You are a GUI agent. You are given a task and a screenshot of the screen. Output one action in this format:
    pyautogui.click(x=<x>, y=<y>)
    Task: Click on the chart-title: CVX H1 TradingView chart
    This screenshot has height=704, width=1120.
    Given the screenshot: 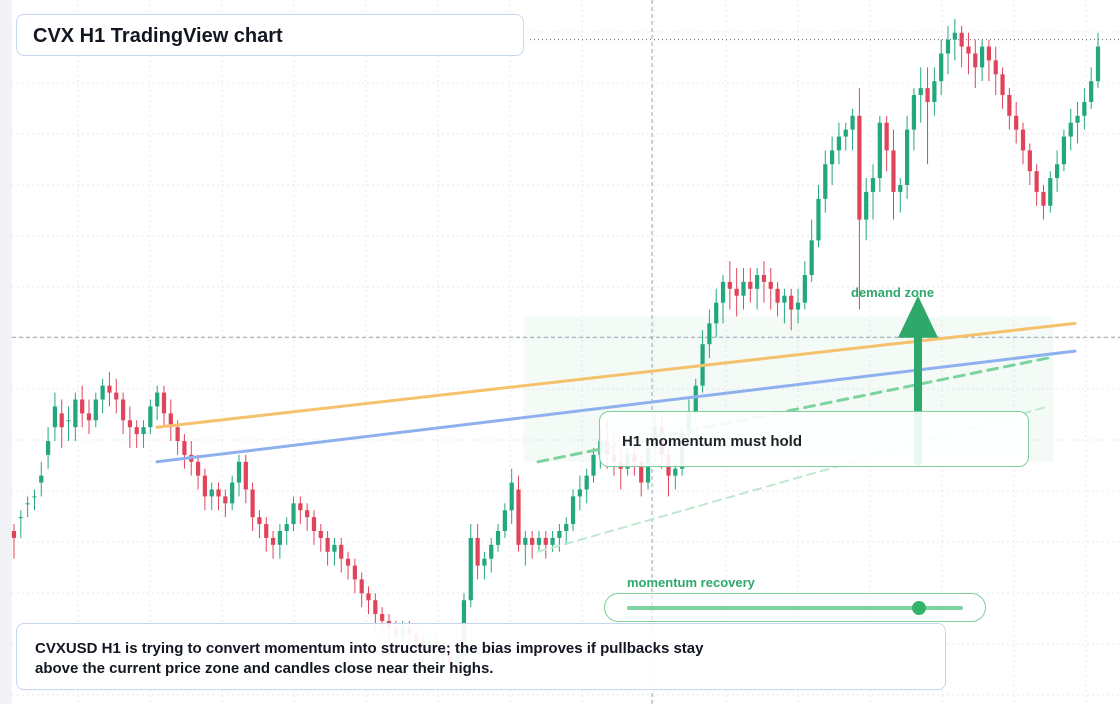 What is the action you would take?
    pyautogui.click(x=158, y=36)
    